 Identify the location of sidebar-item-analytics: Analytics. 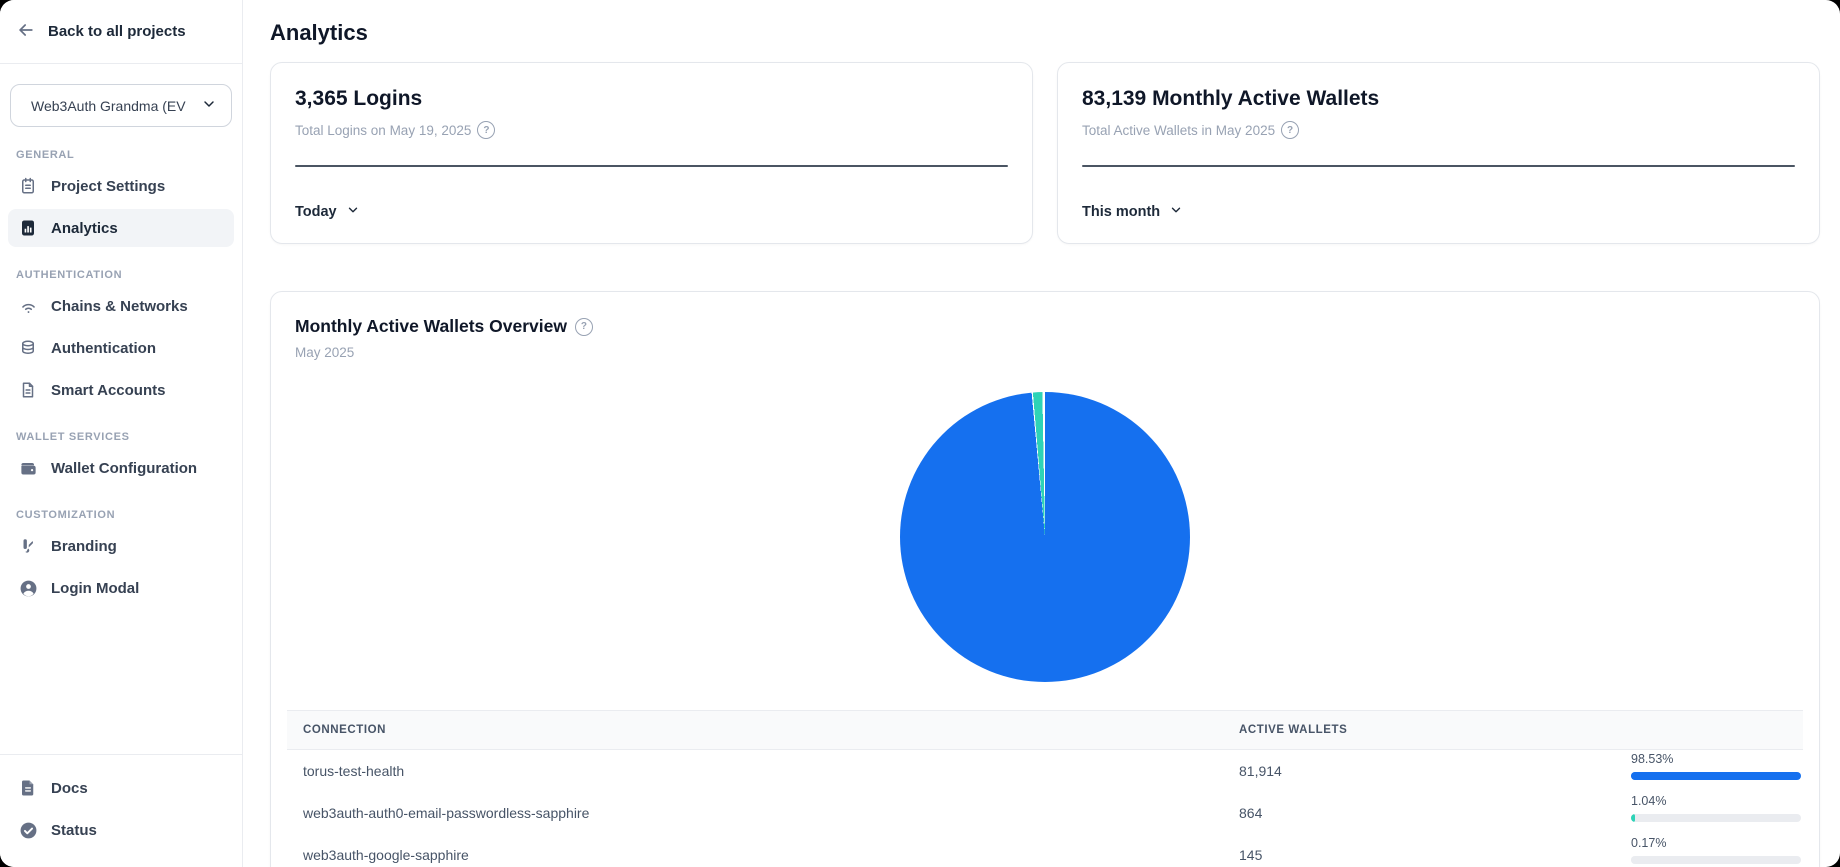
(121, 228).